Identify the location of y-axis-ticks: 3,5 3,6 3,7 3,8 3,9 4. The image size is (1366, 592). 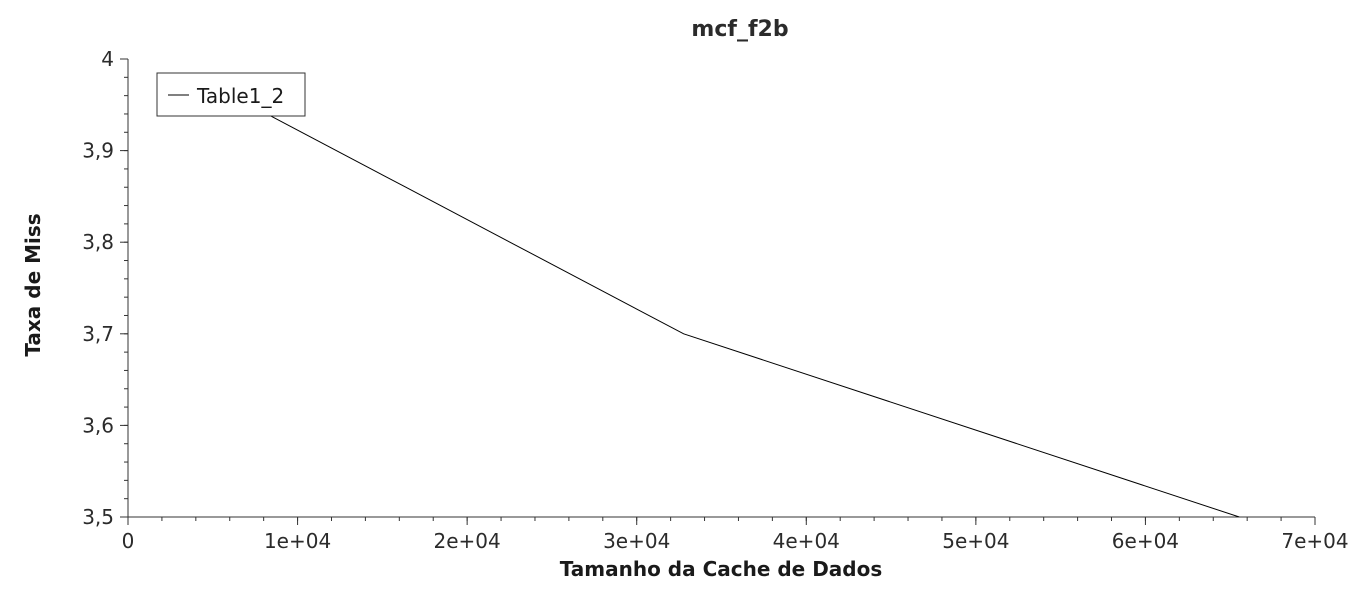
(105, 288).